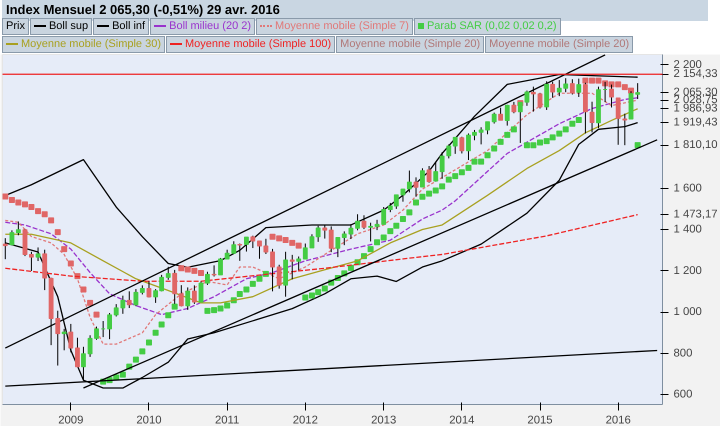 Image resolution: width=720 pixels, height=430 pixels. What do you see at coordinates (149, 420) in the screenshot?
I see `x-tick-label: 2010` at bounding box center [149, 420].